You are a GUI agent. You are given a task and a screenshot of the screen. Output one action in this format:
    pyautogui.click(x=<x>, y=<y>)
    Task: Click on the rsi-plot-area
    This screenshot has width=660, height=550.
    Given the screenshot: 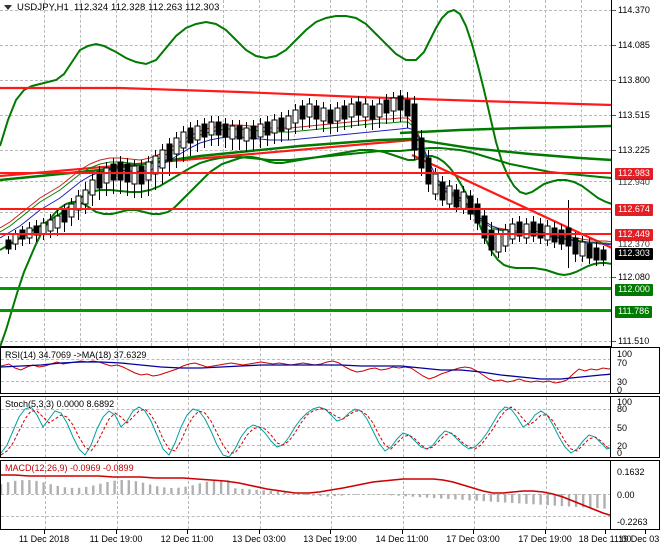 What is the action you would take?
    pyautogui.click(x=306, y=370)
    